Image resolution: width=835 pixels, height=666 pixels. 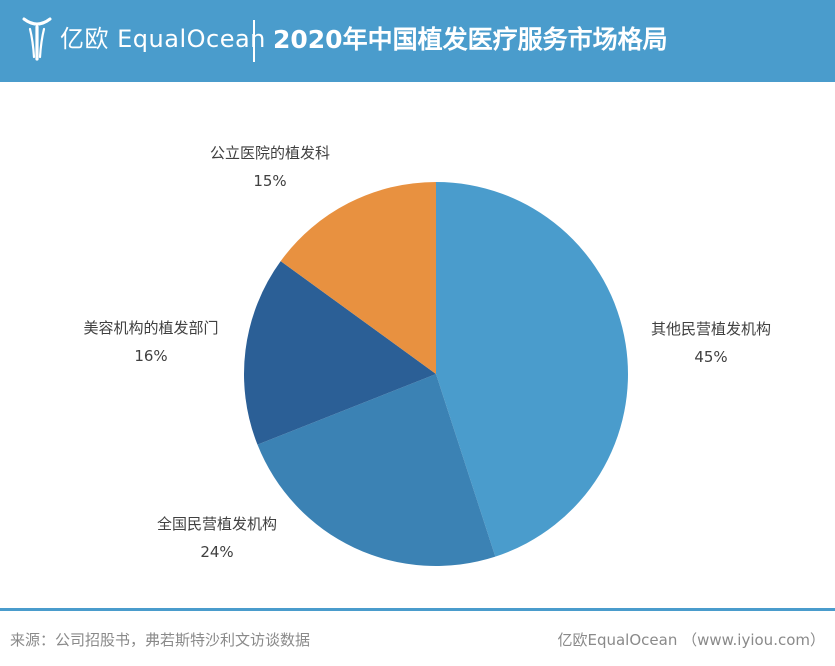 I want to click on footer-divider, so click(x=417, y=609).